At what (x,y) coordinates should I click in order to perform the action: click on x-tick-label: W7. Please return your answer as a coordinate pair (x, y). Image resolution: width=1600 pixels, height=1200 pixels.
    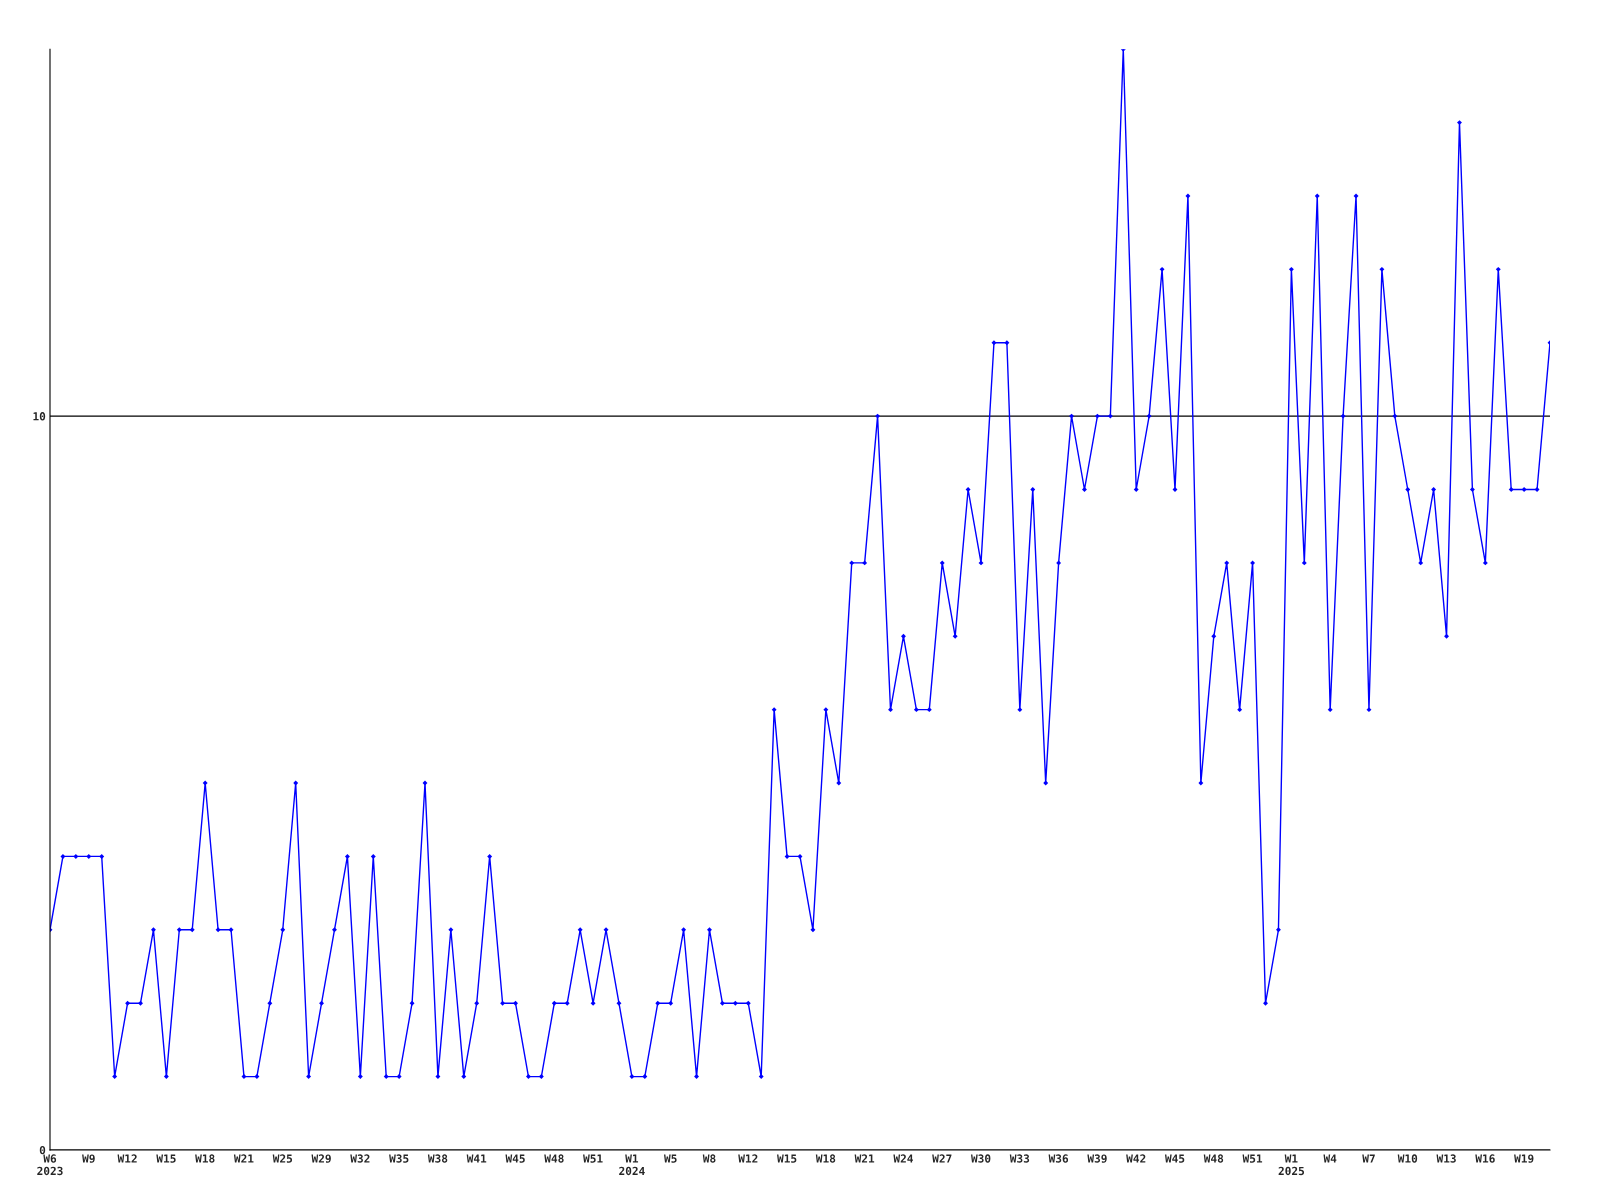
    Looking at the image, I should click on (1368, 1158).